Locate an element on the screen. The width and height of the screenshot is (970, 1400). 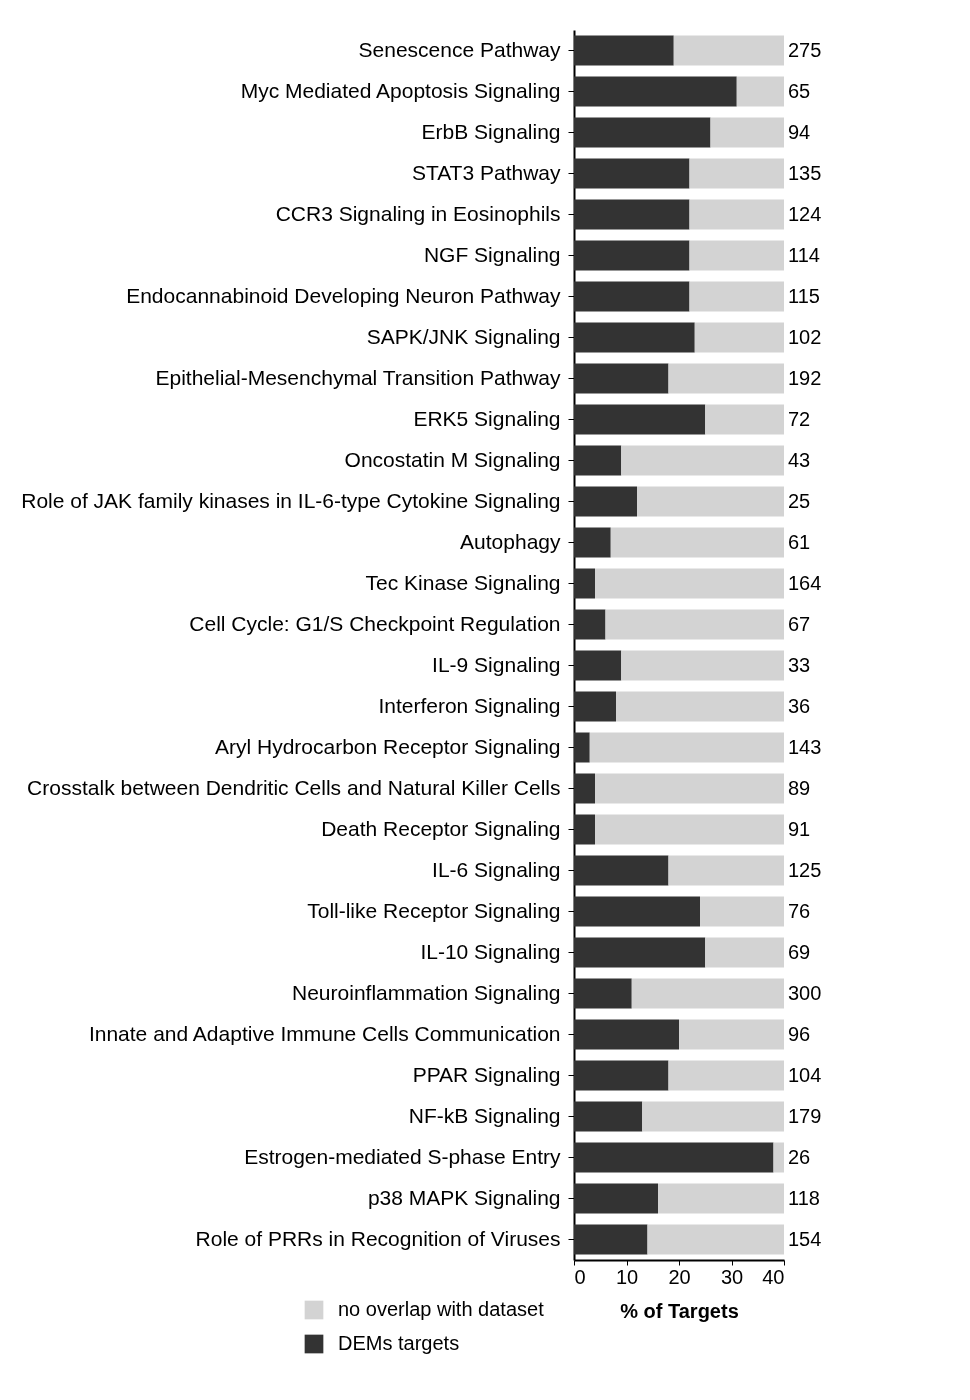
text: 61 is located at coordinates (799, 541).